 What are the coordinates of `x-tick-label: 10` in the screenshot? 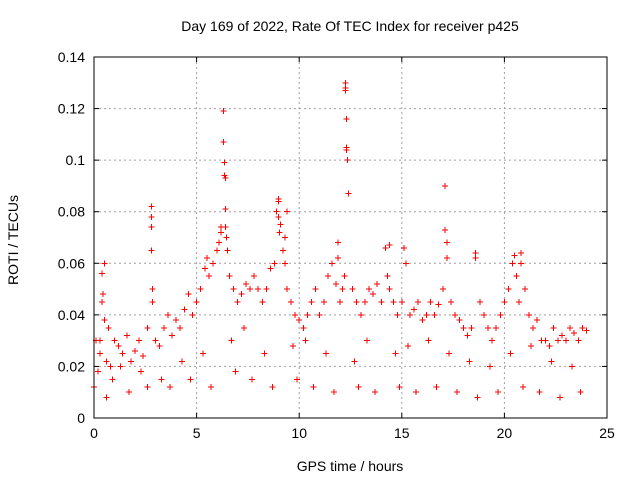 It's located at (299, 433).